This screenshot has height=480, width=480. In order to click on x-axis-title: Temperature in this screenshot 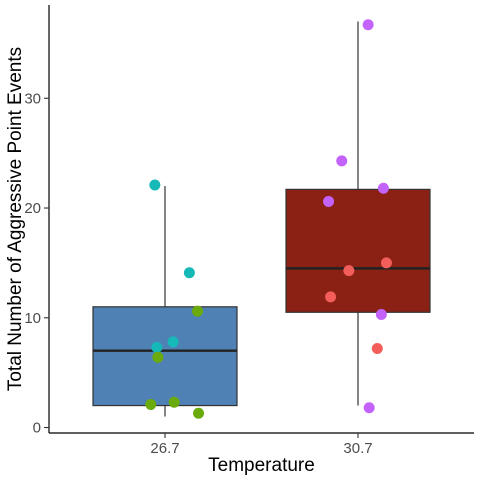, I will do `click(261, 465)`.